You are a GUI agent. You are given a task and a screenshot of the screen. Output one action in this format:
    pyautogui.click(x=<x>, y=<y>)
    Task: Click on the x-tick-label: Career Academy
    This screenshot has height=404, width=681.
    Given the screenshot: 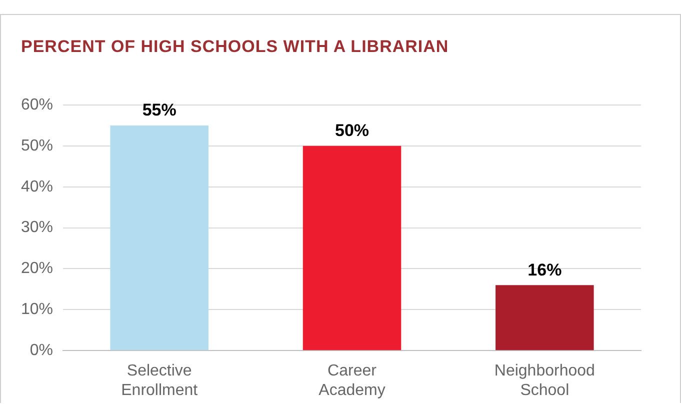 What is the action you would take?
    pyautogui.click(x=352, y=380)
    